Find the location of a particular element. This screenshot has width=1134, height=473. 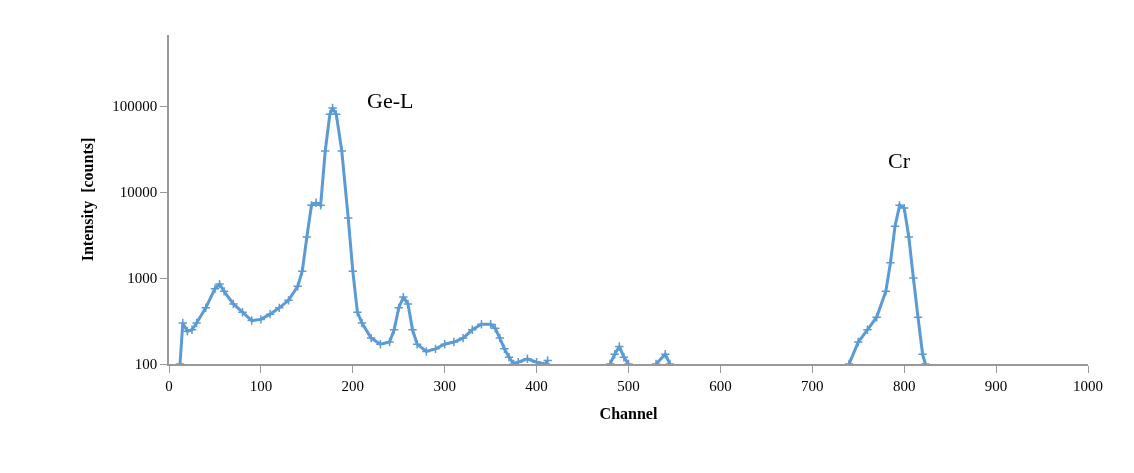

y-tick-label: 10000 is located at coordinates (138, 192).